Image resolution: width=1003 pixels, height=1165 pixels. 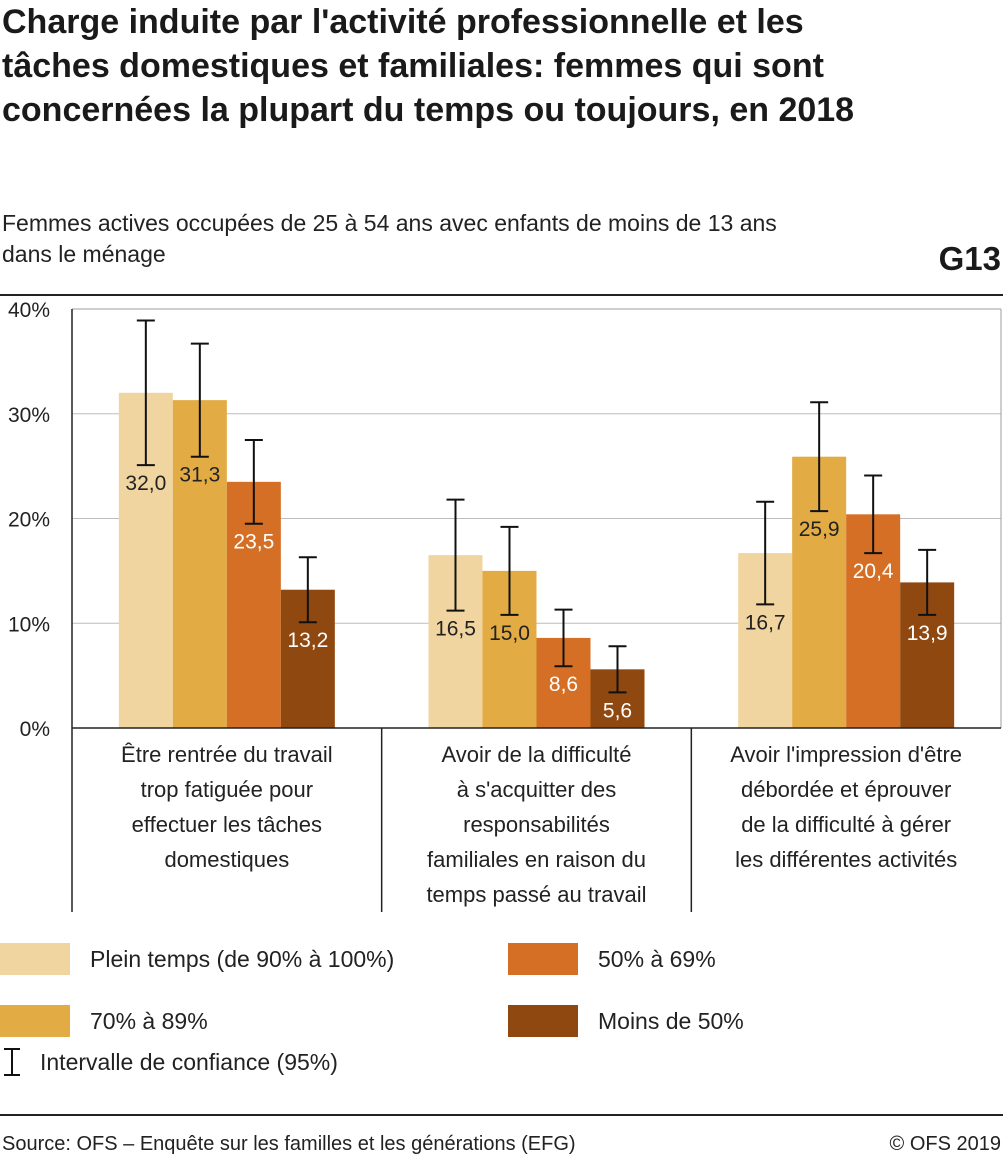 I want to click on legend-label: 50% à 69%, so click(x=657, y=958).